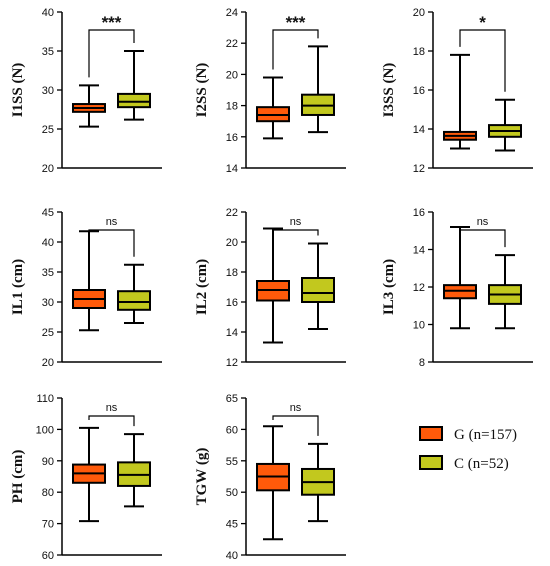  What do you see at coordinates (202, 287) in the screenshot?
I see `y-axis-label: IL2 (cm)` at bounding box center [202, 287].